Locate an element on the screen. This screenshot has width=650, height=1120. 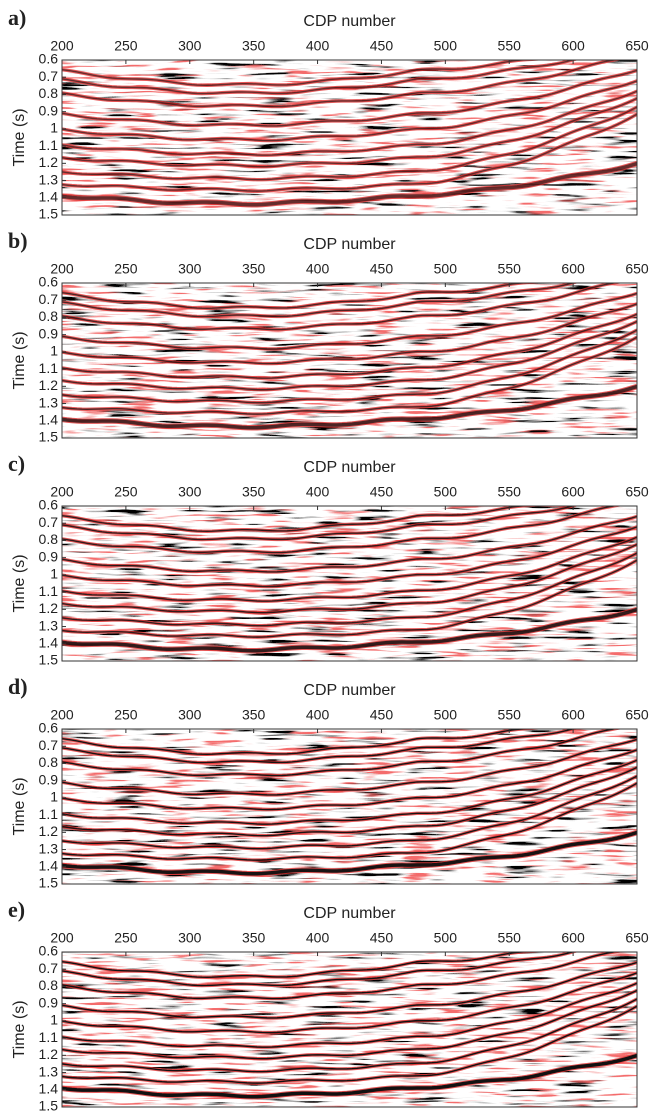
x-tick-label: 400 is located at coordinates (318, 492).